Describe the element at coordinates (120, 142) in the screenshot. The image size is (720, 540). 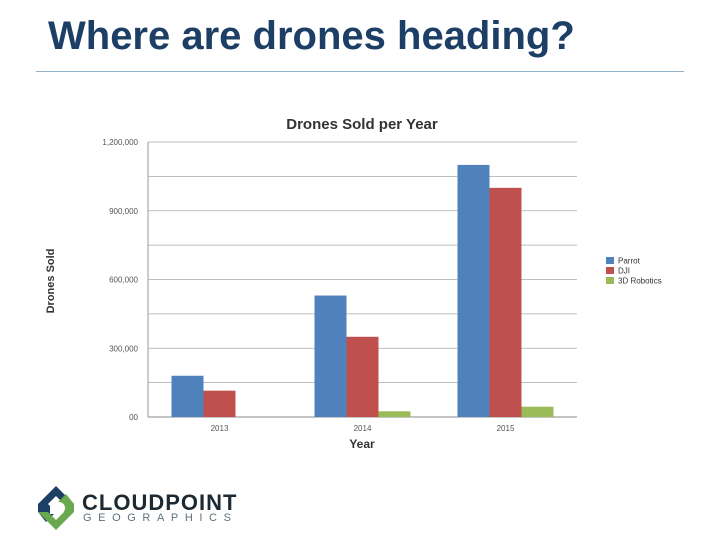
I see `y-tick-label: 1,200,000` at that location.